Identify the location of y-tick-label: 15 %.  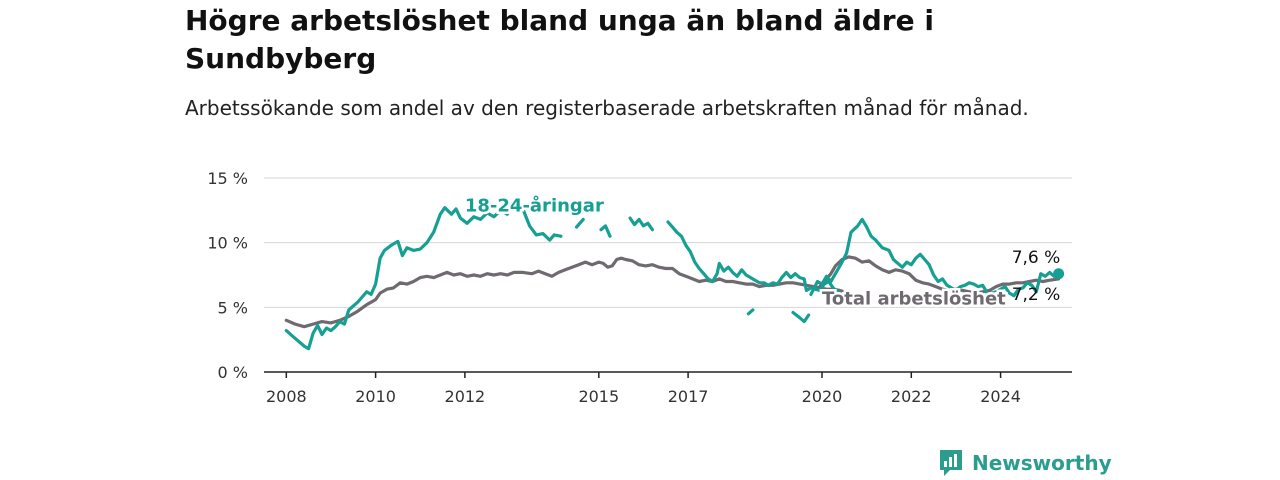
(227, 178).